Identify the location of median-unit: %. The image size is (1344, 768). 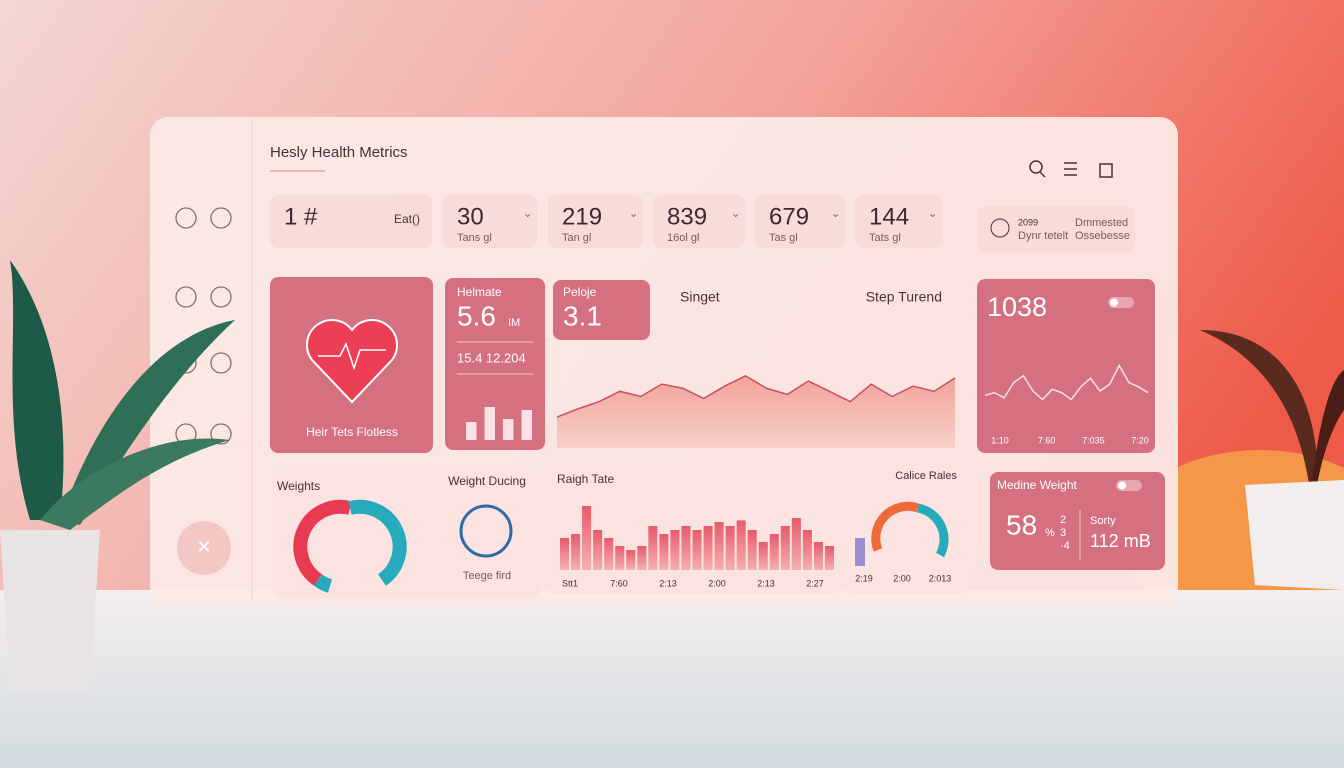
(1050, 533).